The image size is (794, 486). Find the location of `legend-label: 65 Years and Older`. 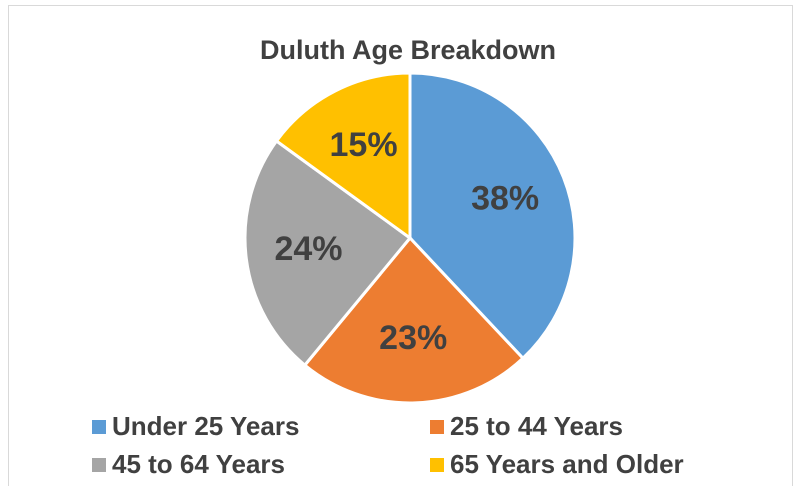

legend-label: 65 Years and Older is located at coordinates (567, 464).